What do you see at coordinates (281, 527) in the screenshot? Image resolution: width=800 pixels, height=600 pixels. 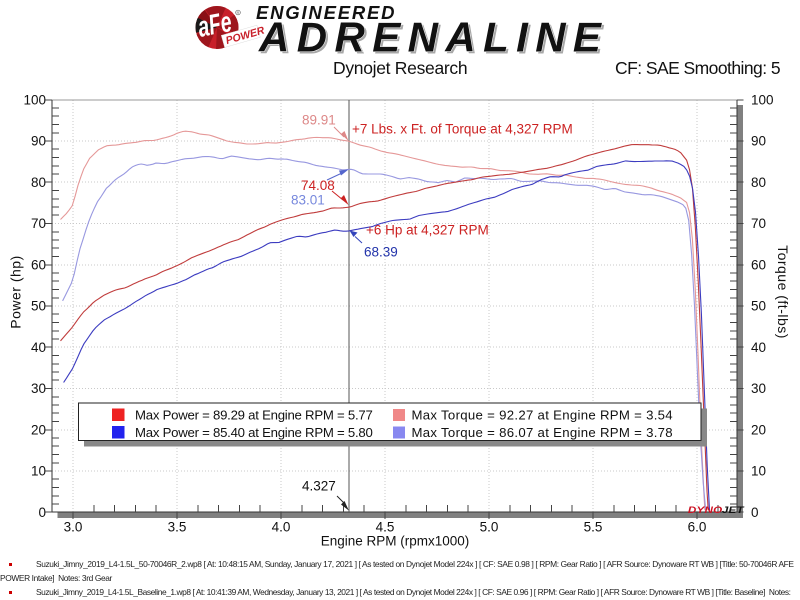 I see `svg-text: 4.0` at bounding box center [281, 527].